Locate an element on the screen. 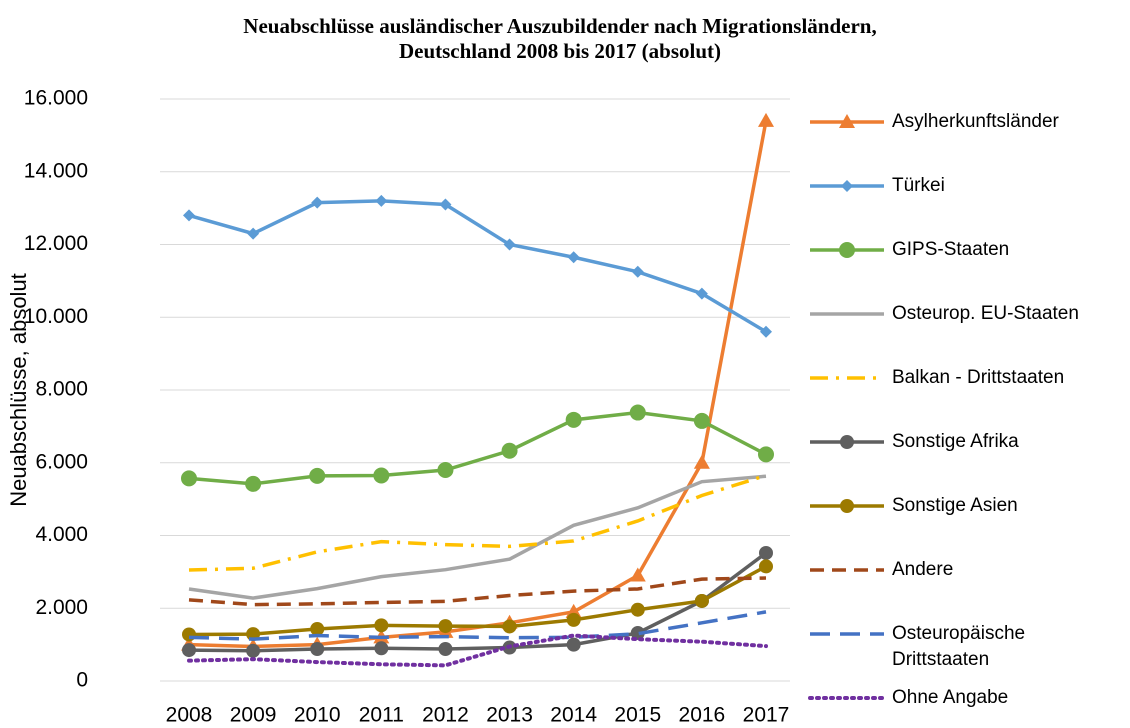 Image resolution: width=1130 pixels, height=728 pixels. x-tick-label: 2009 is located at coordinates (253, 715).